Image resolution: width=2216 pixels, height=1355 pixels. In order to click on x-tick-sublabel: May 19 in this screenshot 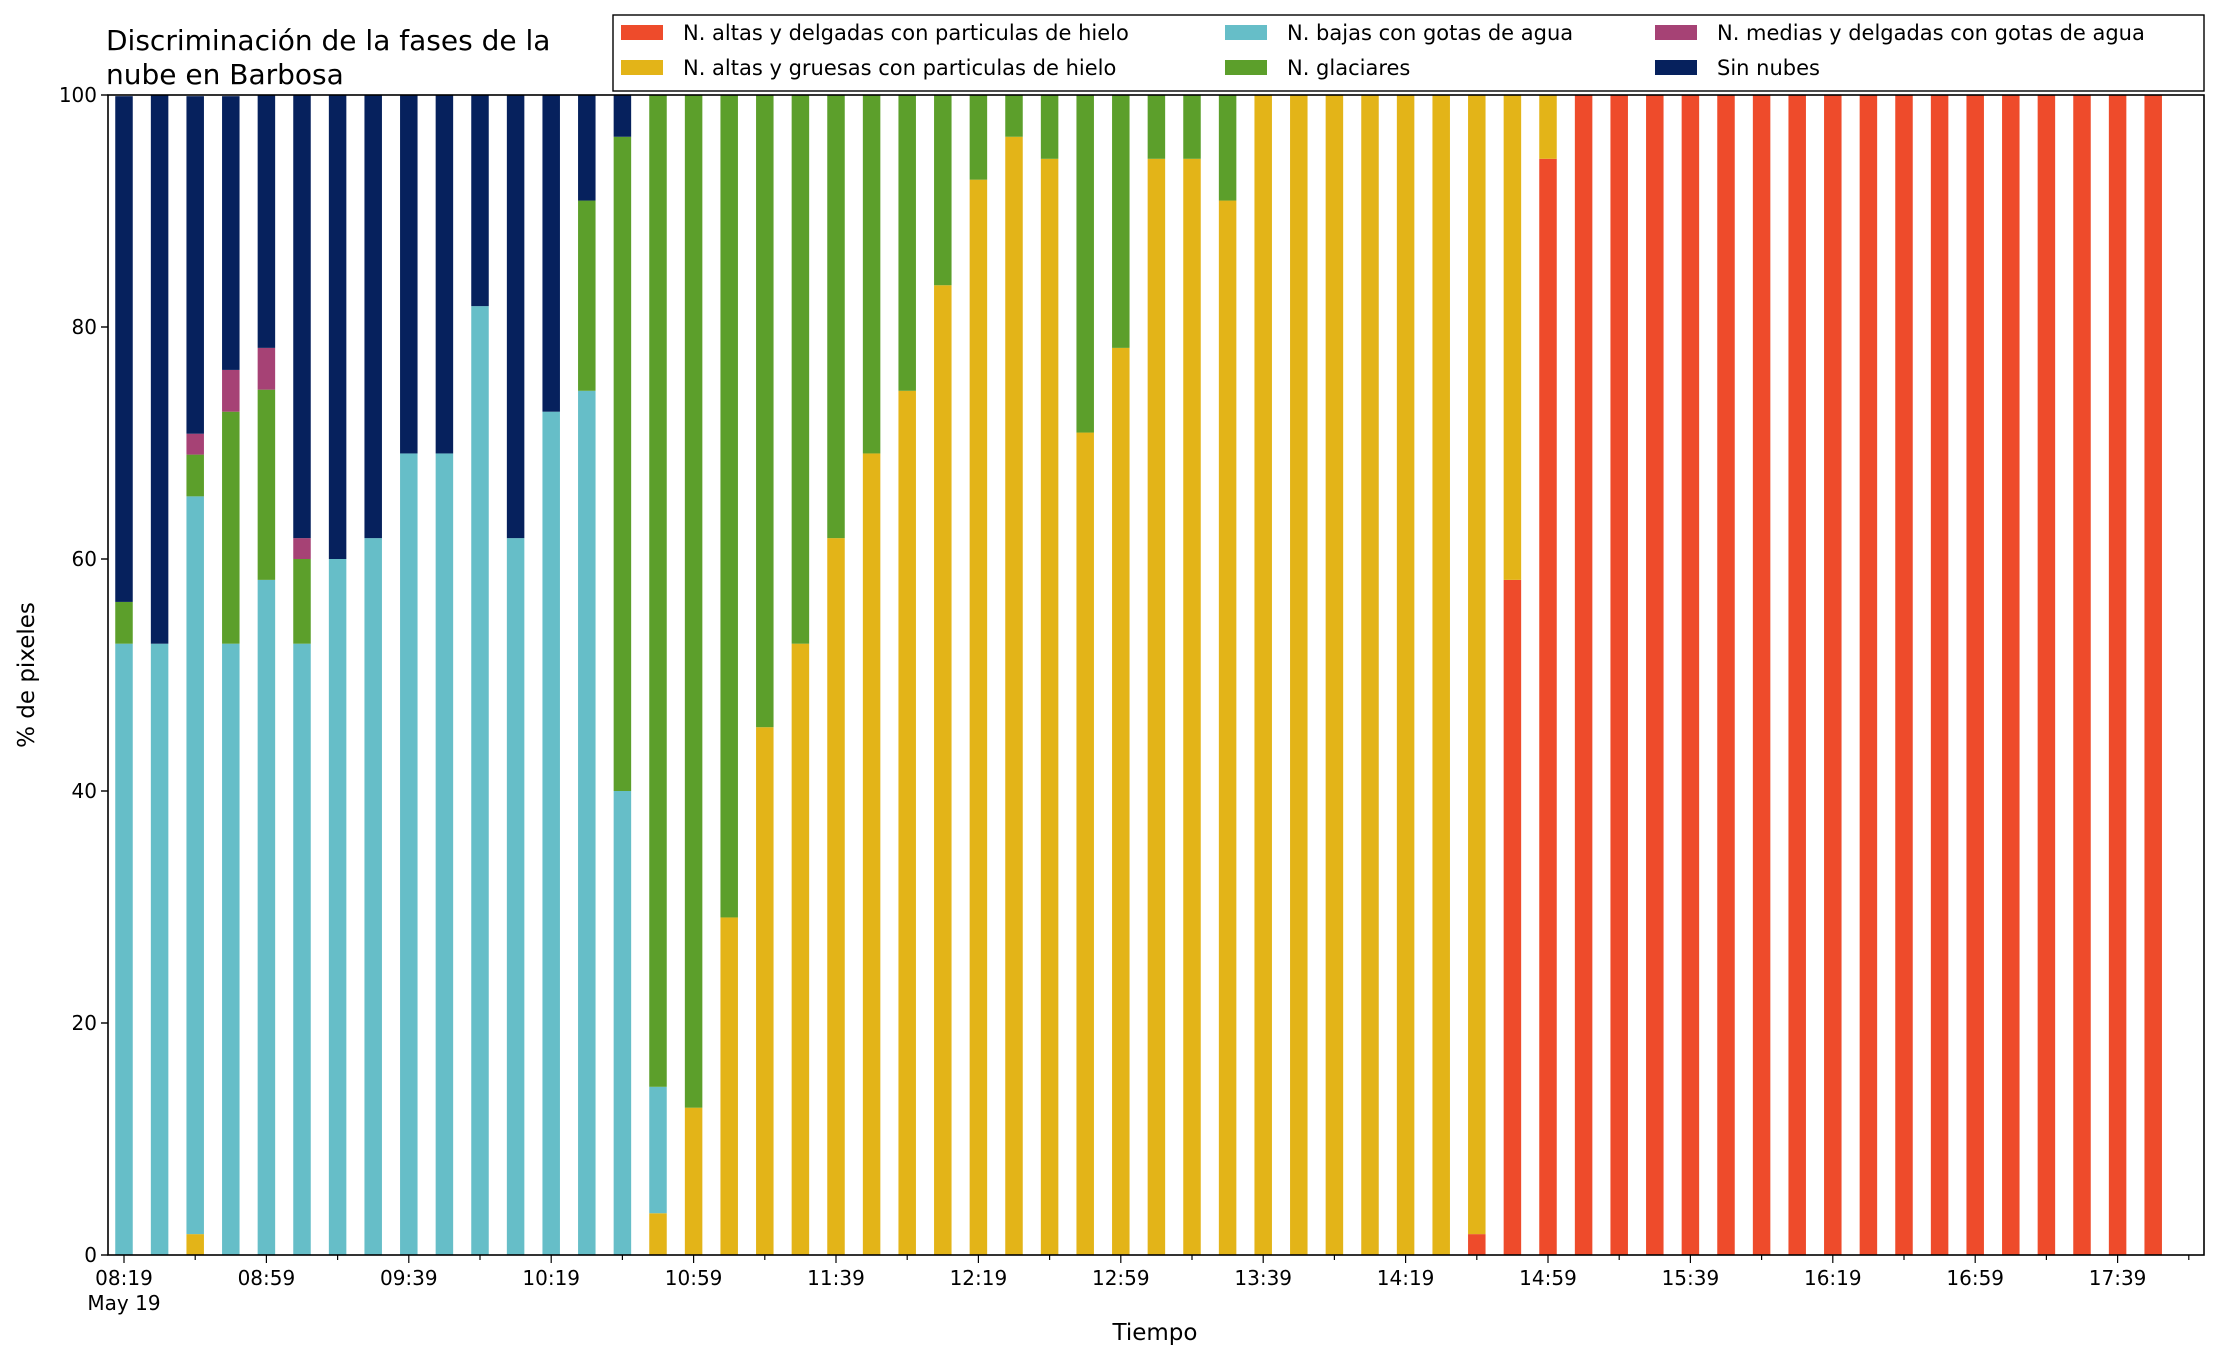, I will do `click(123, 1303)`.